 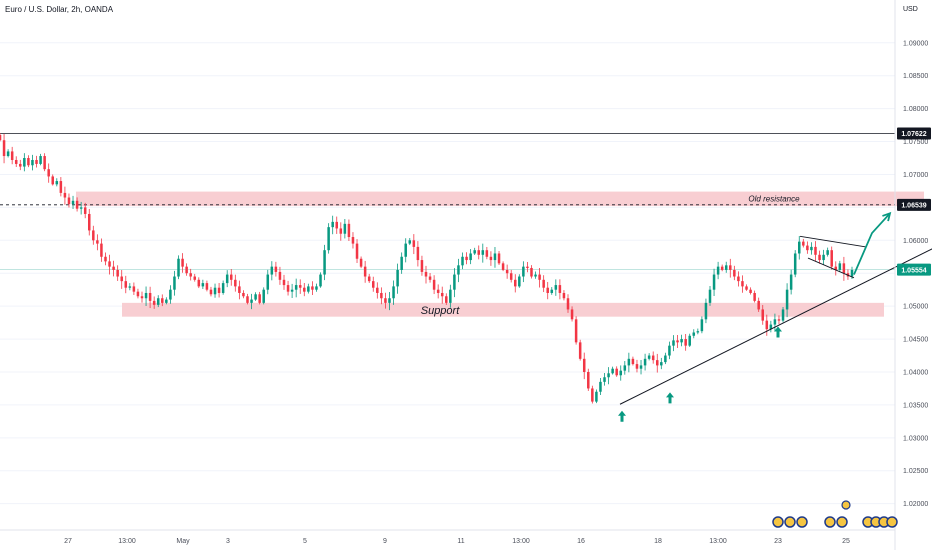 I want to click on support-label: Support, so click(x=440, y=311).